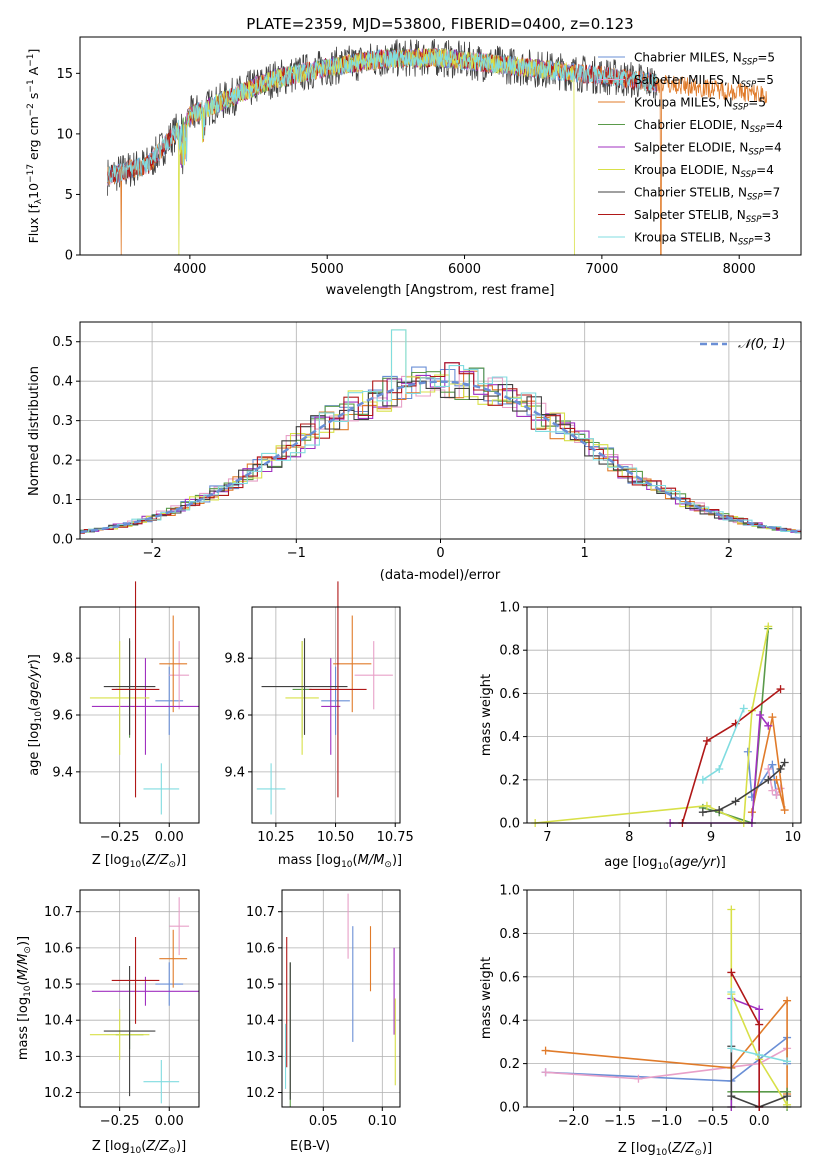  What do you see at coordinates (323, 1121) in the screenshot?
I see `x-tick-label: 0.05` at bounding box center [323, 1121].